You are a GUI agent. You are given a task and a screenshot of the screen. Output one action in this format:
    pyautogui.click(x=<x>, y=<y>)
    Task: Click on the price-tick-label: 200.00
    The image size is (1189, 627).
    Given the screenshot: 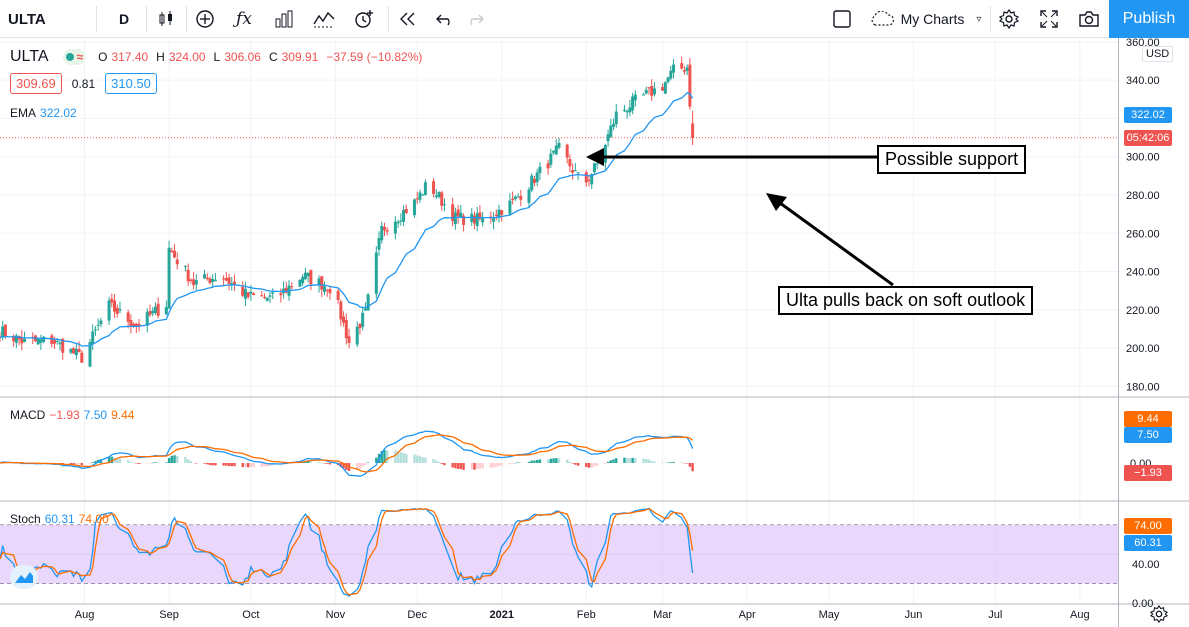 What is the action you would take?
    pyautogui.click(x=1143, y=349)
    